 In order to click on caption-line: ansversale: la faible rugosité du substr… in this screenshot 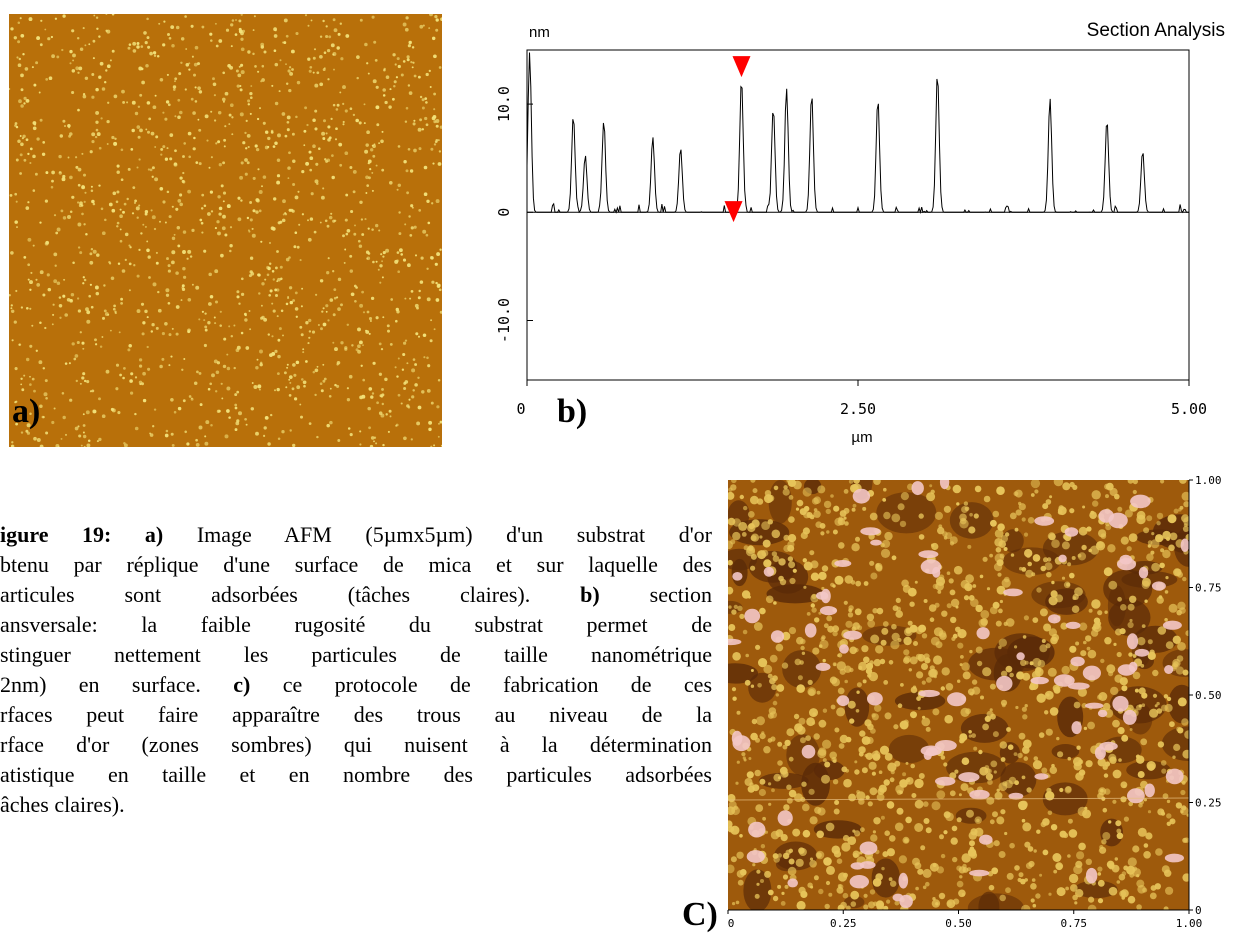, I will do `click(356, 625)`.